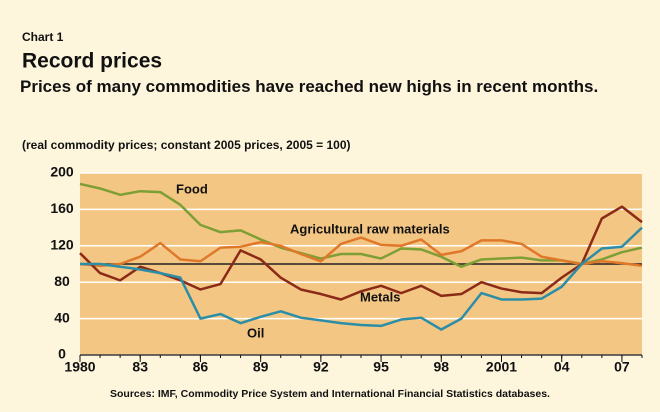  What do you see at coordinates (261, 367) in the screenshot?
I see `x-tick-label: 89` at bounding box center [261, 367].